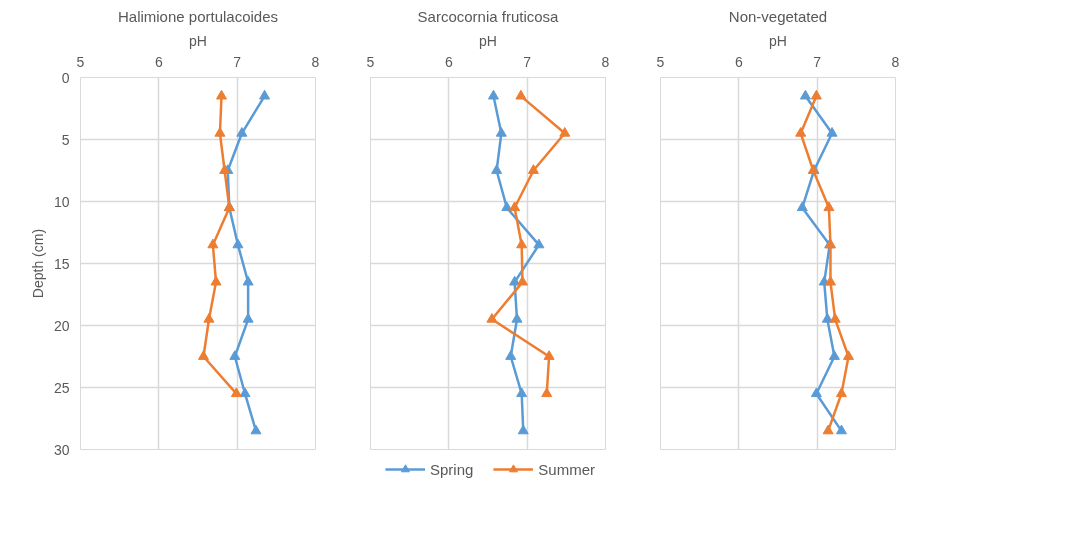  I want to click on y-tick-label: 25, so click(61, 387).